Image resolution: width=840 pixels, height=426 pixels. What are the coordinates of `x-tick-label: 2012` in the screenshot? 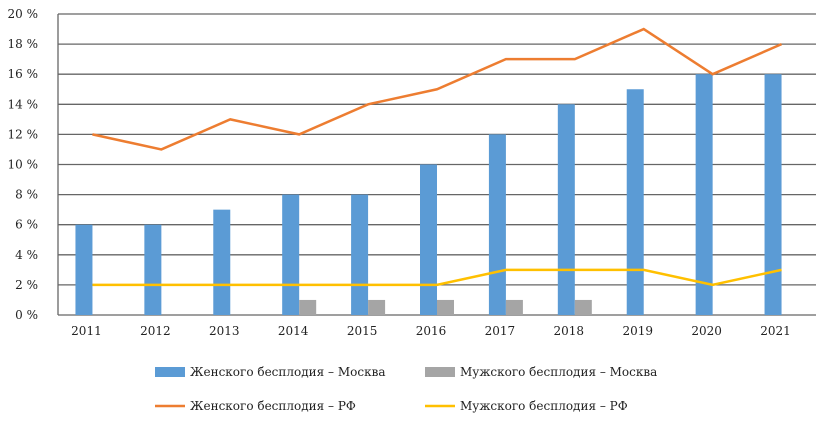 It's located at (155, 331).